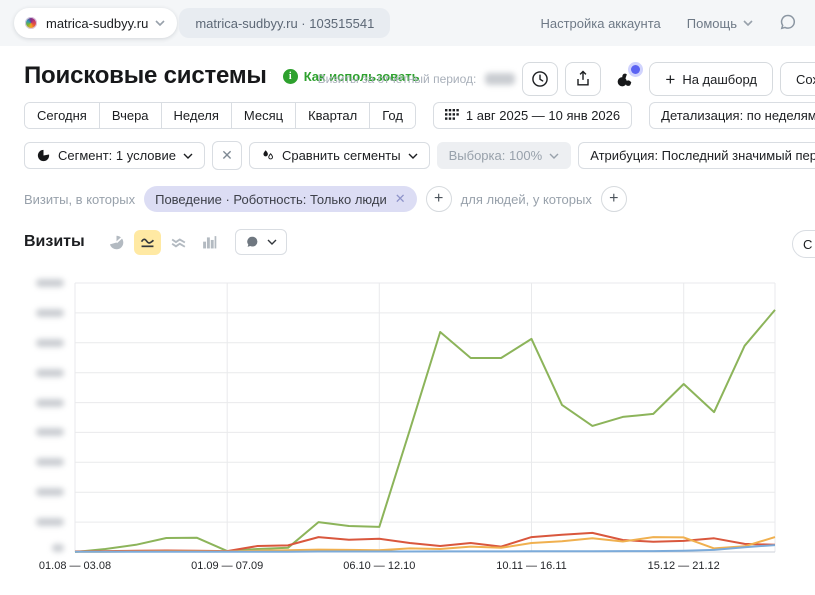 This screenshot has width=815, height=595. What do you see at coordinates (425, 548) in the screenshot?
I see `series-blue` at bounding box center [425, 548].